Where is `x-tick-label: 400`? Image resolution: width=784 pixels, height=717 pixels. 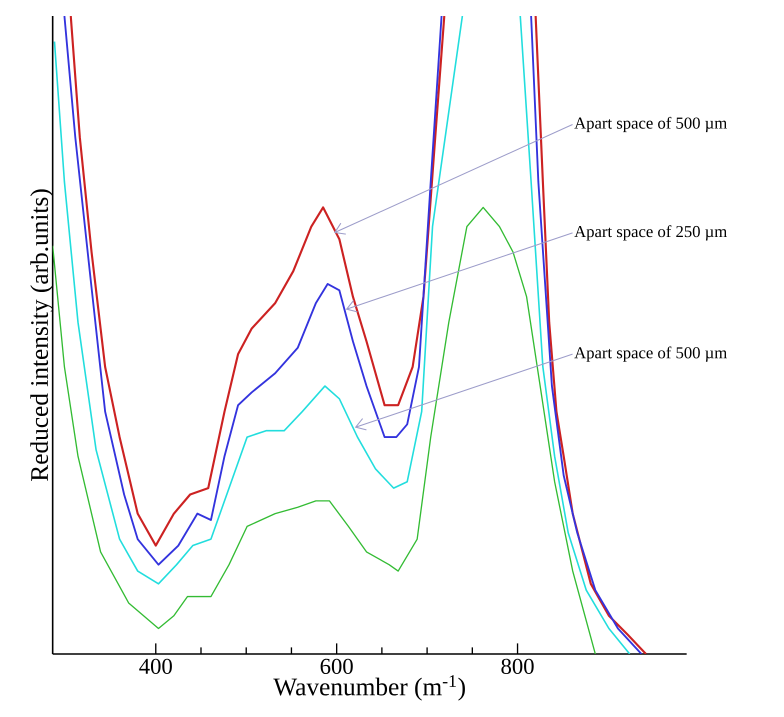
x-tick-label: 400 is located at coordinates (155, 666).